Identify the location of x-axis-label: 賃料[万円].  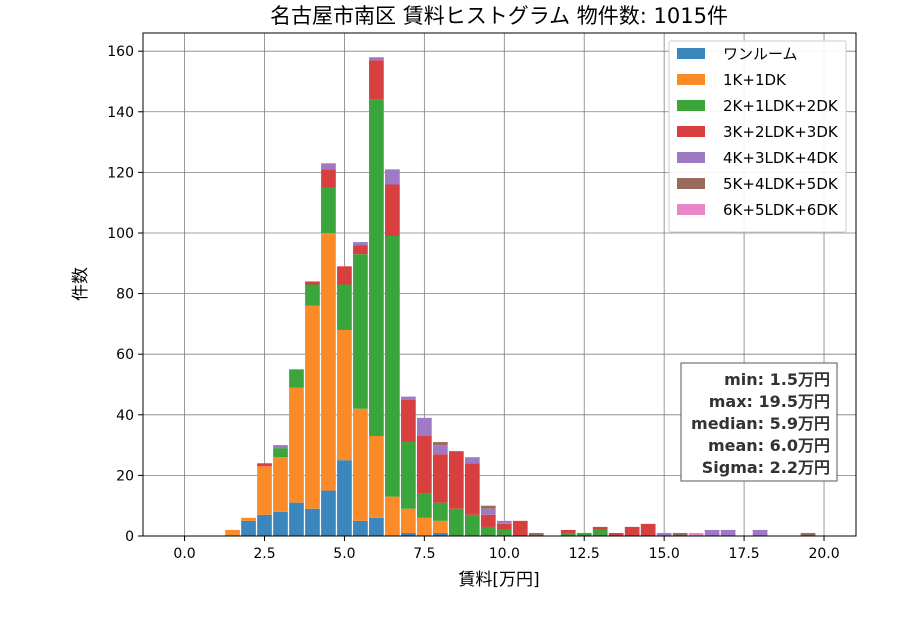
(498, 580).